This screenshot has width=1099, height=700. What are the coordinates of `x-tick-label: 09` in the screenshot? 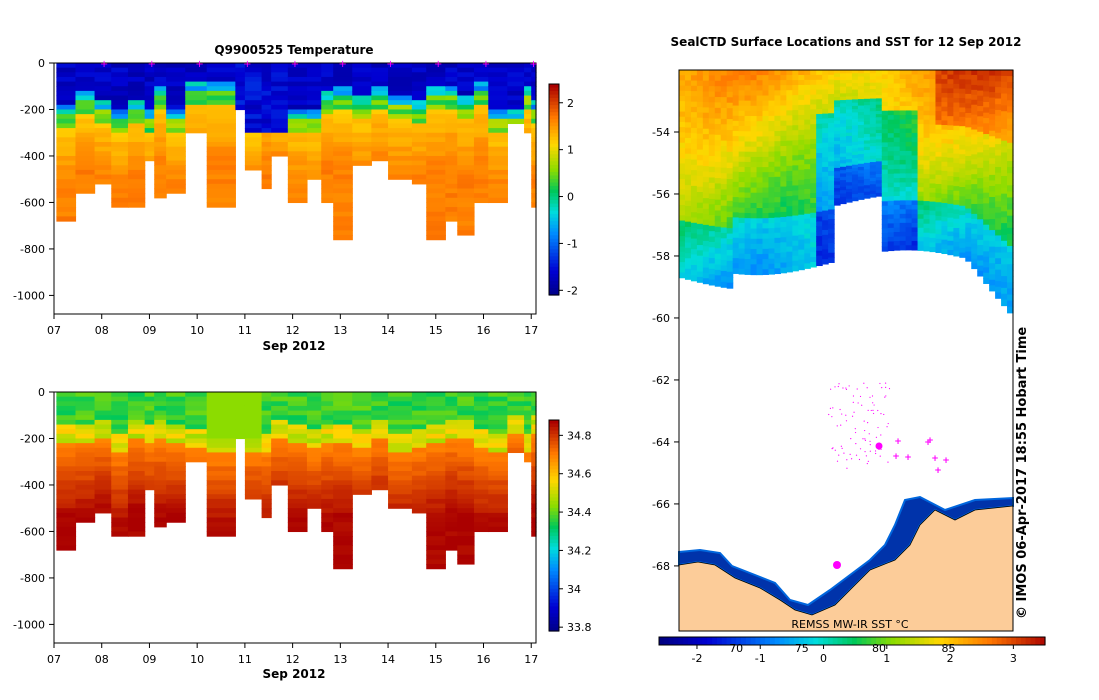 It's located at (149, 659).